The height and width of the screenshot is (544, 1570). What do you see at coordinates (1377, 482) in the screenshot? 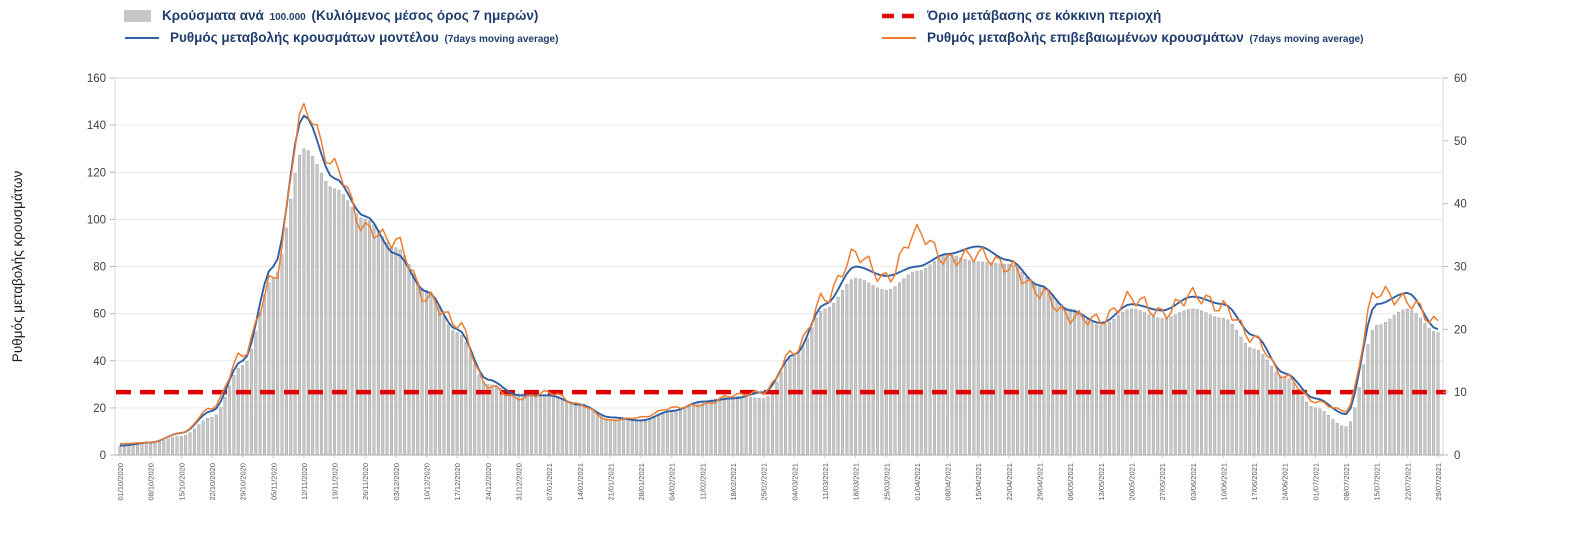
I see `svg-text: 15/07/2021` at bounding box center [1377, 482].